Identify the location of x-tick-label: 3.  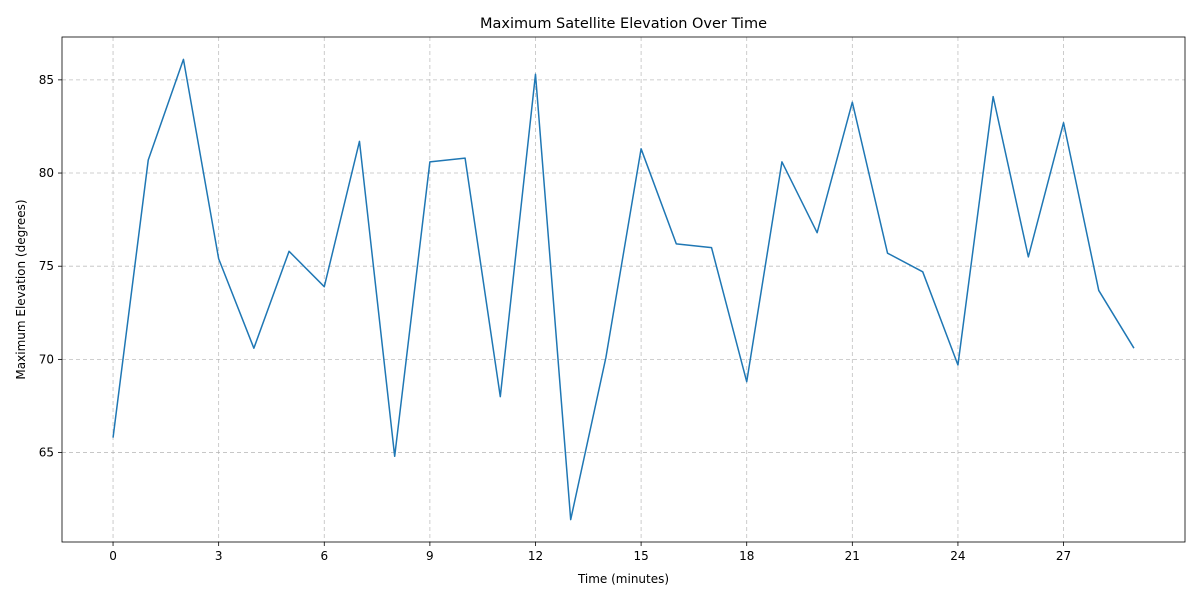
(219, 556).